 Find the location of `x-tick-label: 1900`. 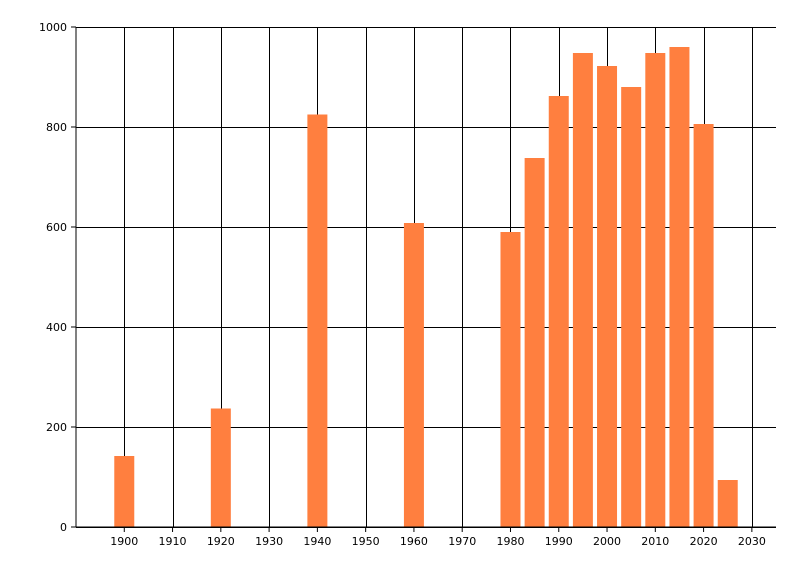

x-tick-label: 1900 is located at coordinates (124, 541).